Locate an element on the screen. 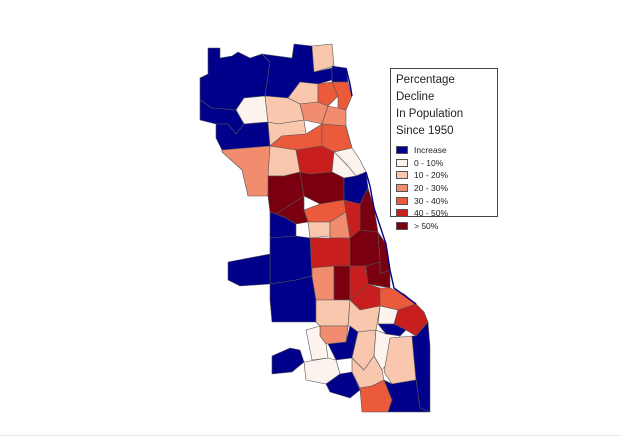 The width and height of the screenshot is (620, 438). legend-item-10-20: 10 - 20% is located at coordinates (444, 175).